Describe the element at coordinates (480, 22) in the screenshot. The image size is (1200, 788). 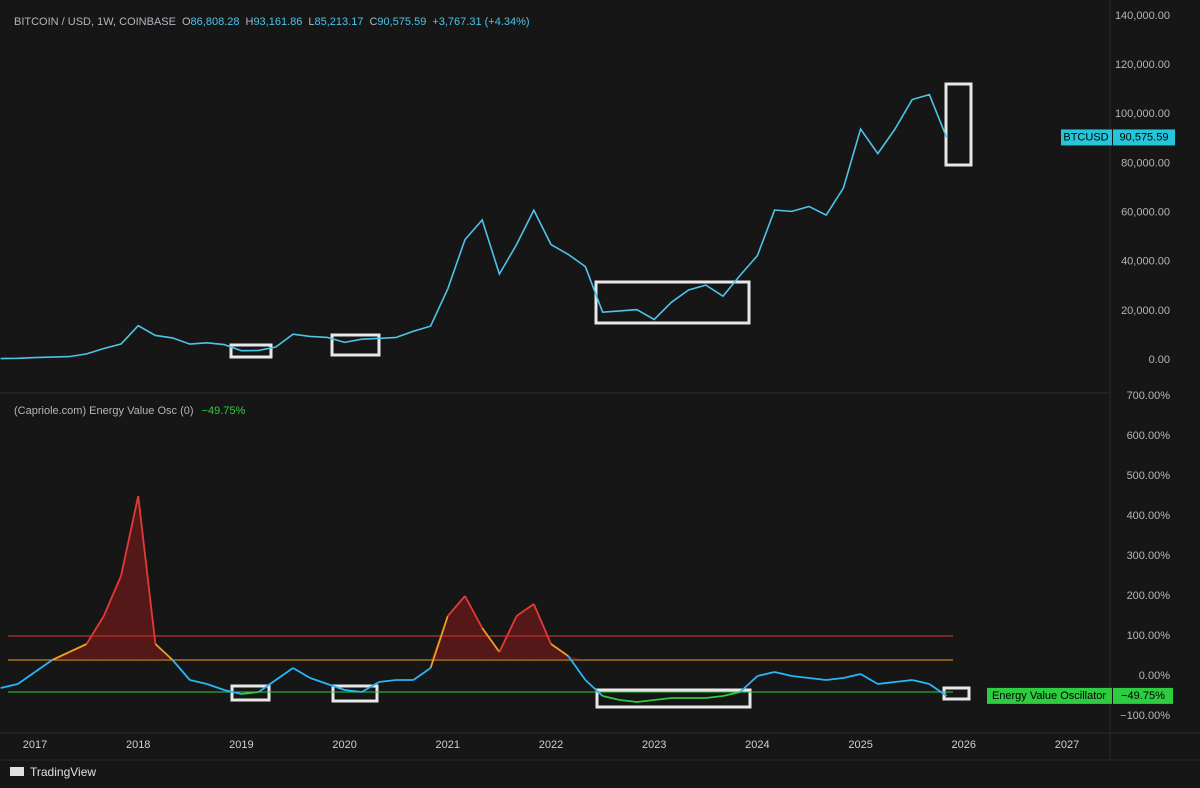
I see `ohlc-change: +3,767.31 (+4.34%)` at that location.